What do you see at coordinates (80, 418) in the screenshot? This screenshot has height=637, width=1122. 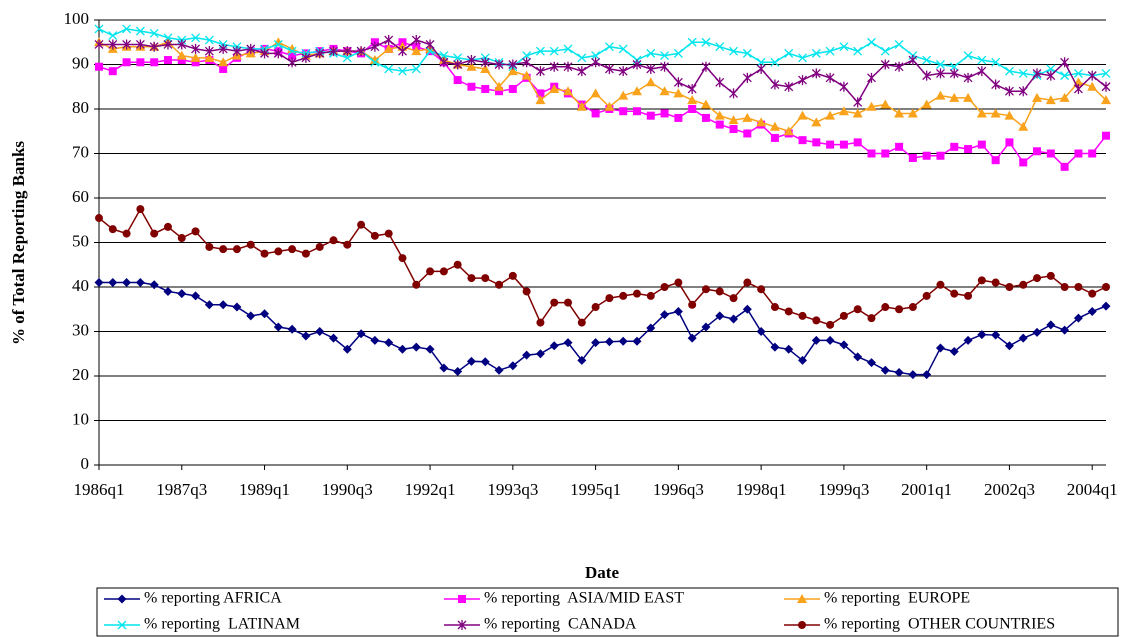 I see `y-tick-label: 10` at bounding box center [80, 418].